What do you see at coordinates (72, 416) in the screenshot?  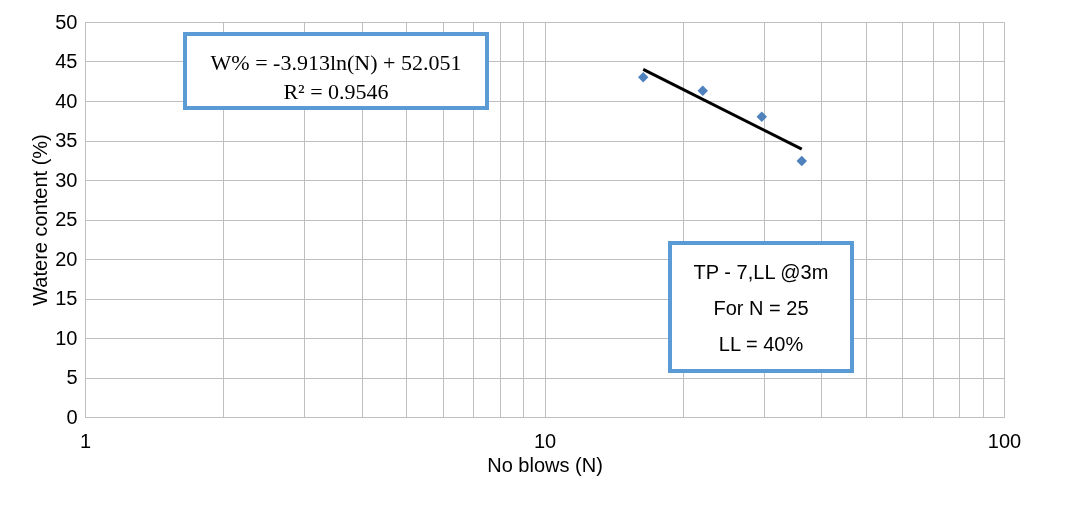 I see `y-tick-label: 0` at bounding box center [72, 416].